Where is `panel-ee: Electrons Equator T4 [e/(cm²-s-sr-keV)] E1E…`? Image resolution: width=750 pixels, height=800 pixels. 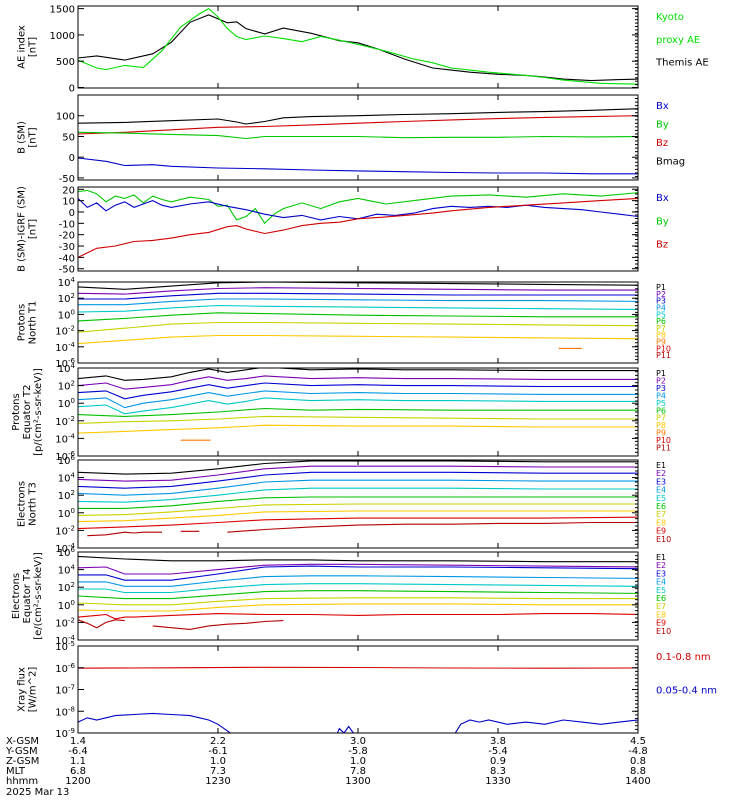
panel-ee: Electrons Equator T4 [e/(cm²-s-sr-keV)] E1E… is located at coordinates (341, 596).